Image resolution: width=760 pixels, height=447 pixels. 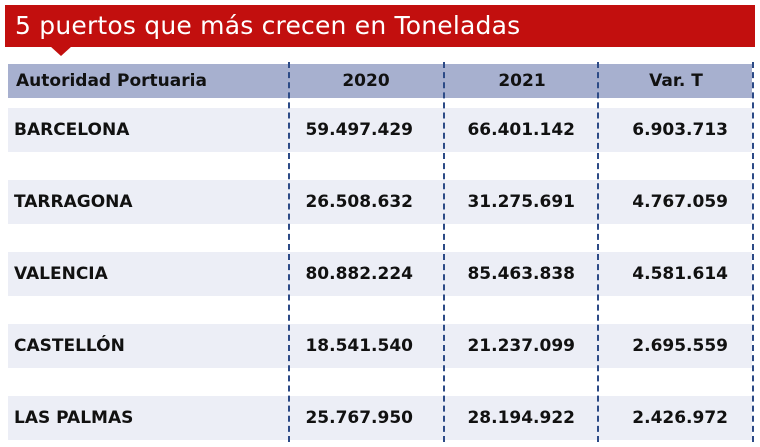 I want to click on row-value: 18.541.540, so click(x=359, y=346).